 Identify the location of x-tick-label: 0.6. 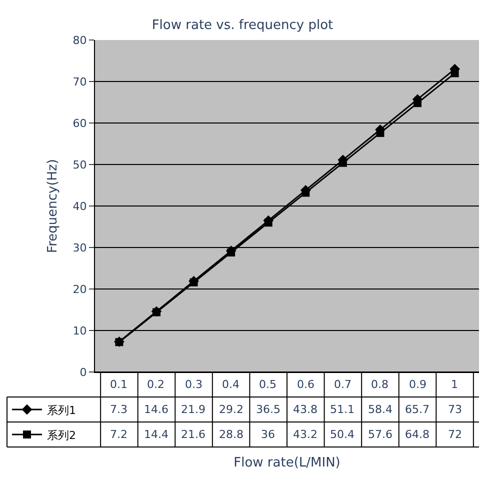
(305, 384).